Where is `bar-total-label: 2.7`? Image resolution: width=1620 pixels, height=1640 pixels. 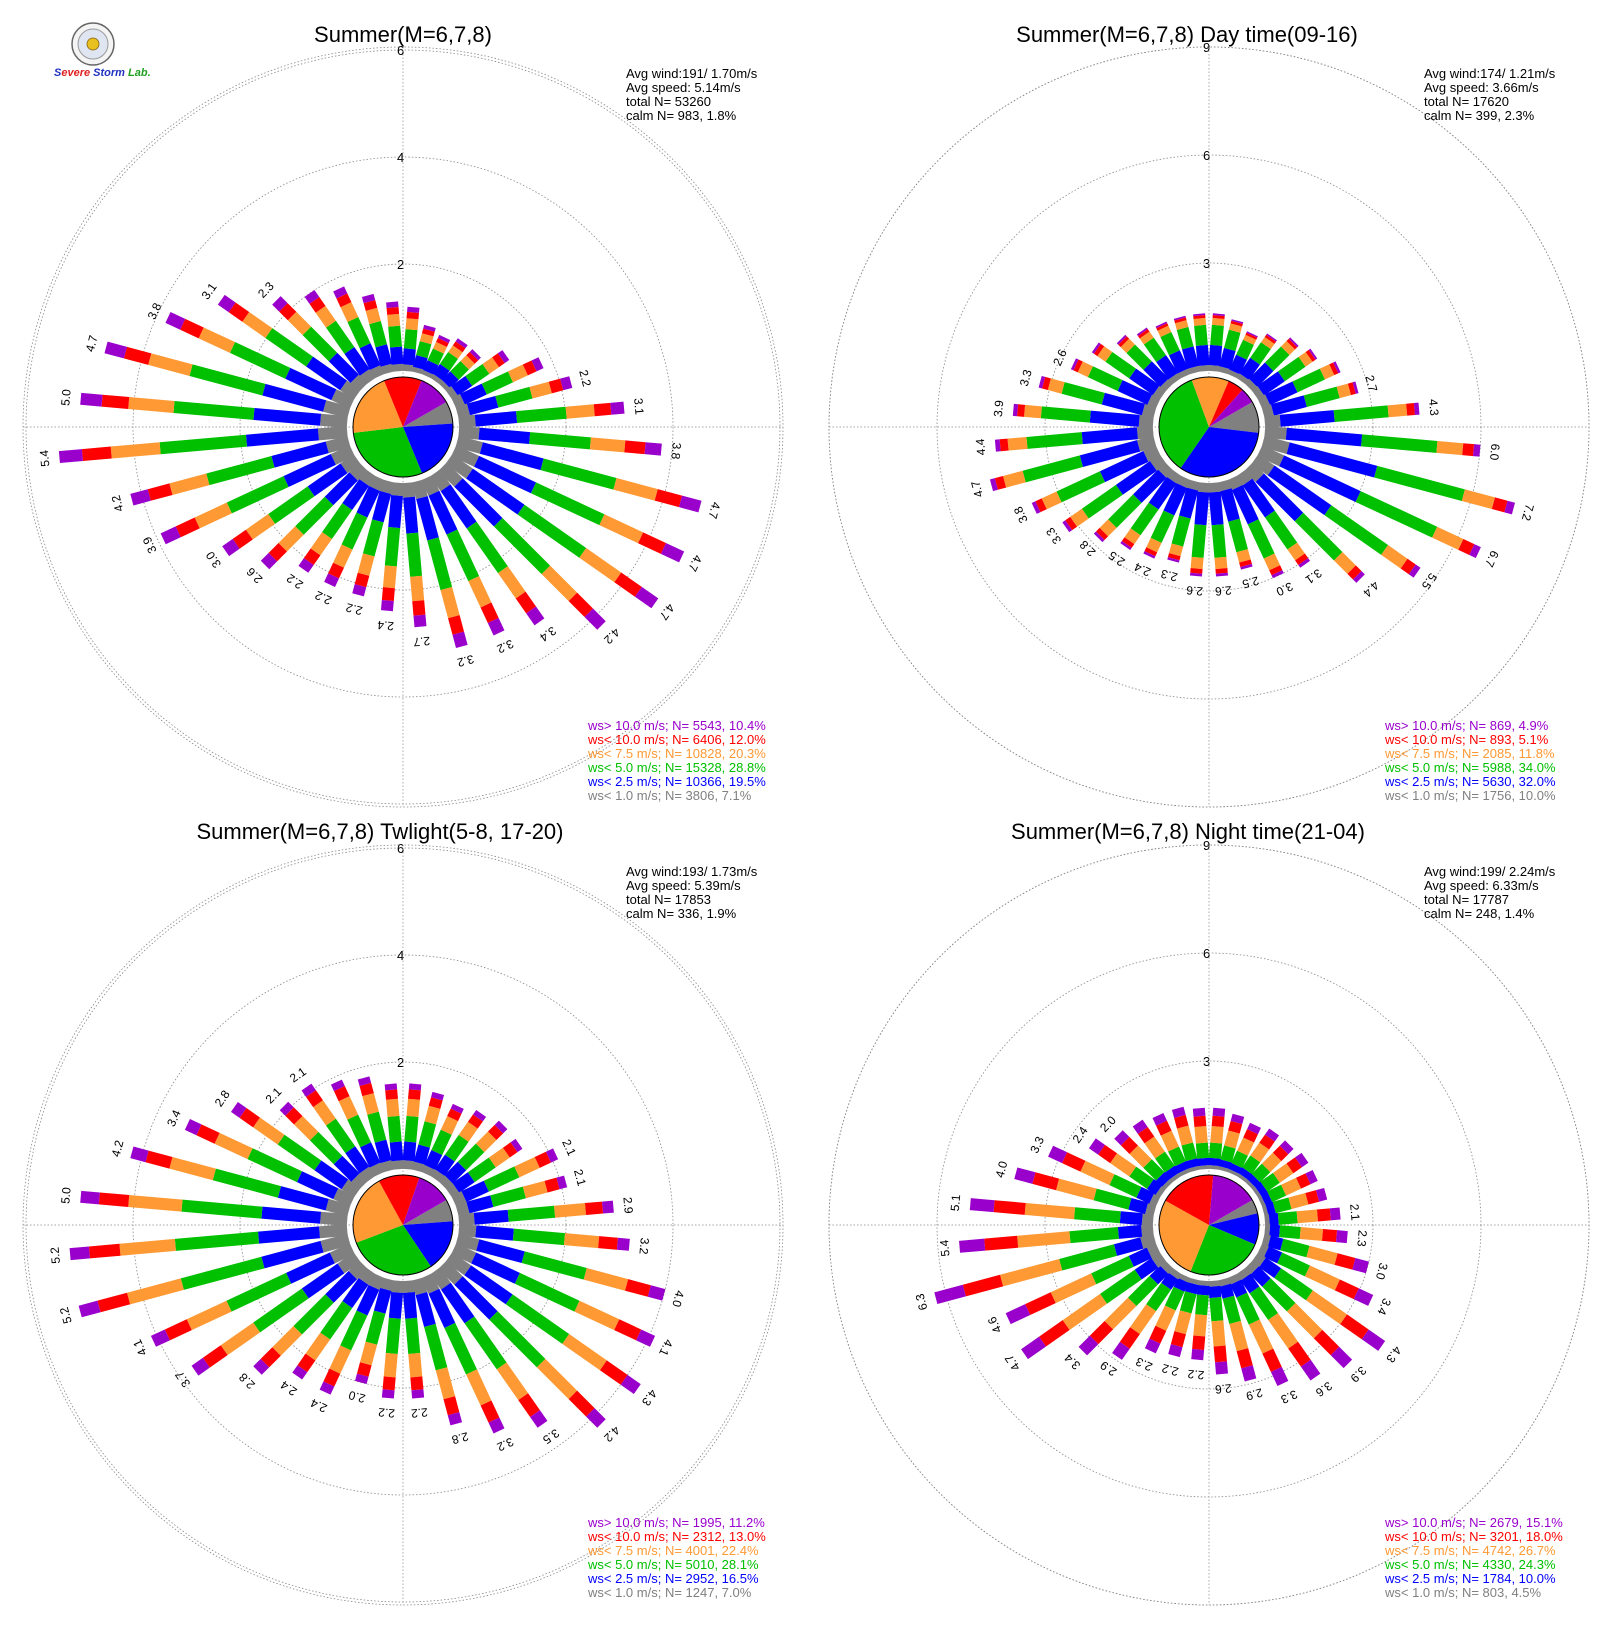
bar-total-label: 2.7 is located at coordinates (422, 641).